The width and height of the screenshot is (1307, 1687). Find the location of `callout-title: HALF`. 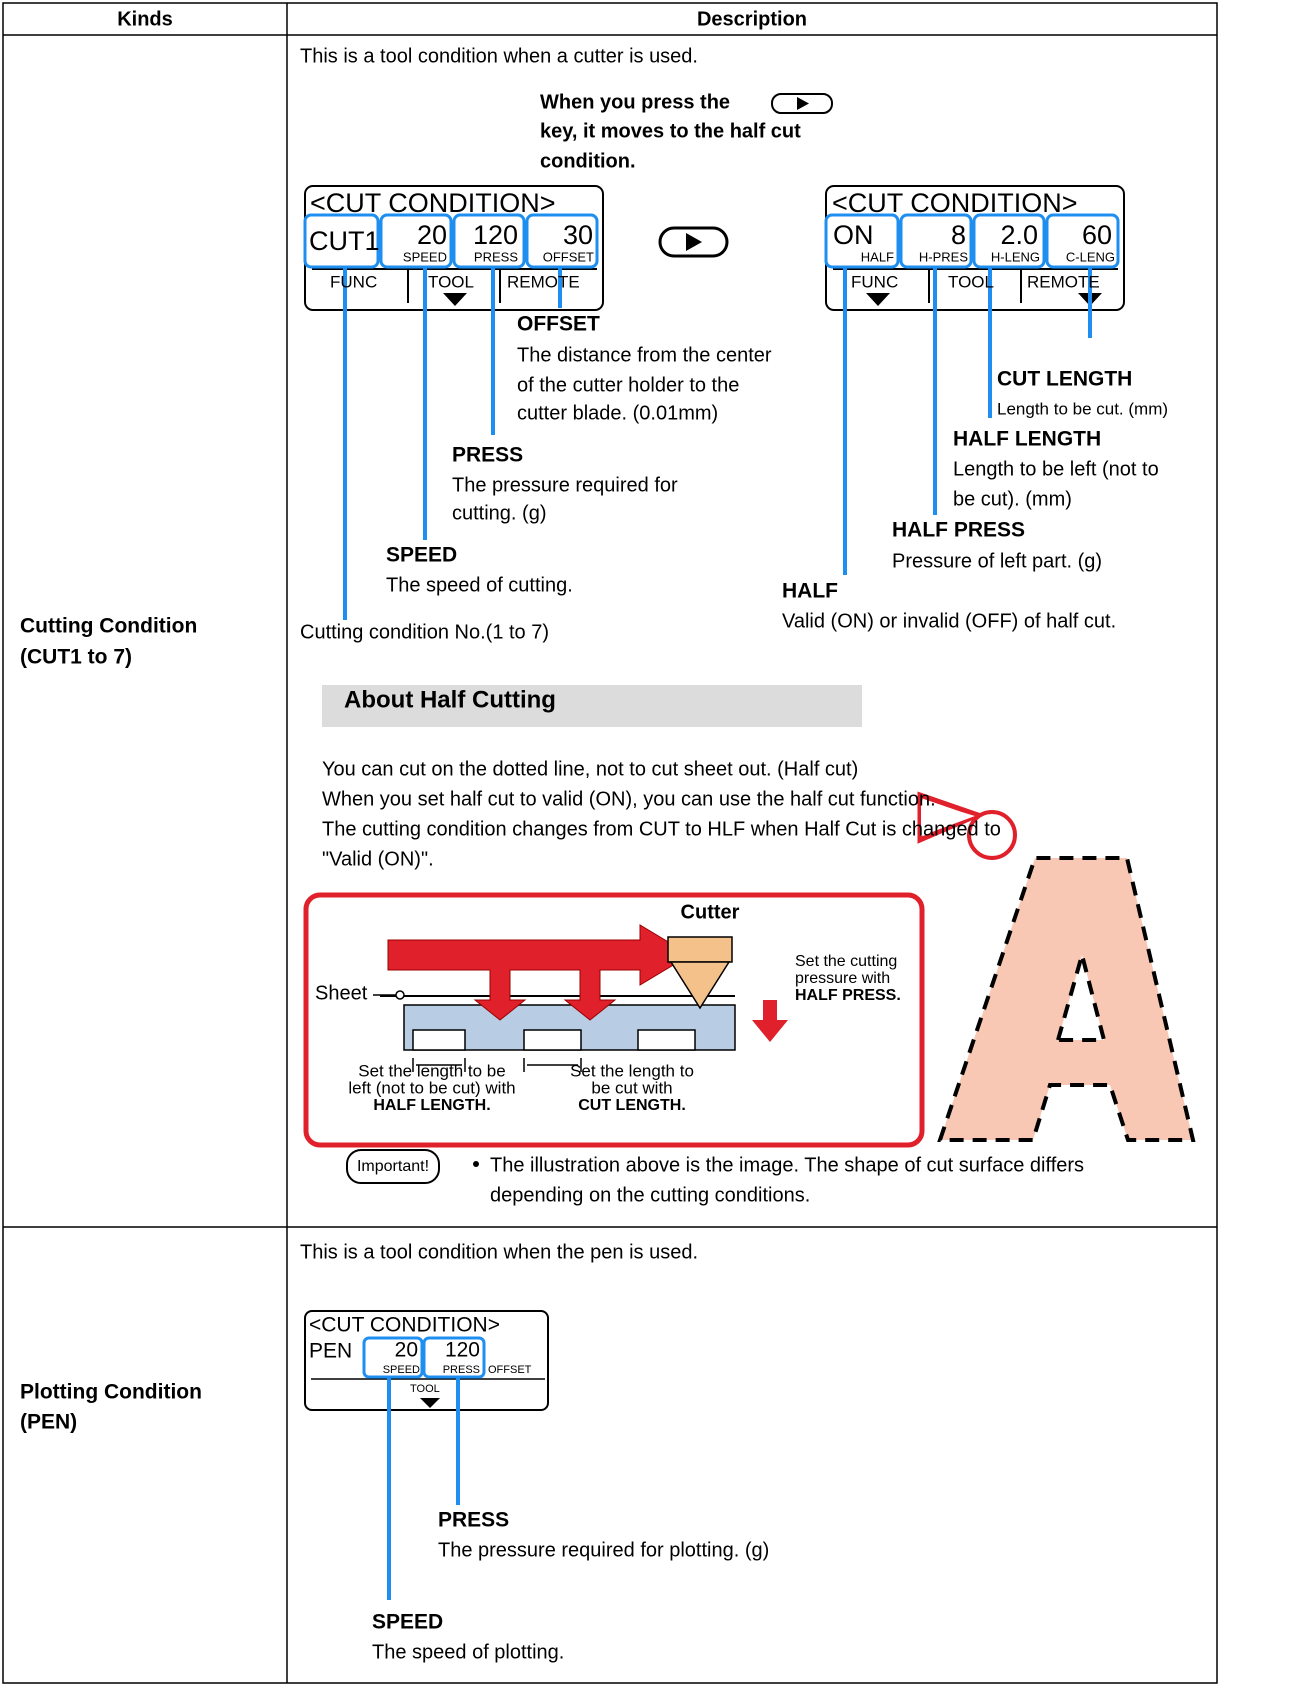

callout-title: HALF is located at coordinates (810, 591).